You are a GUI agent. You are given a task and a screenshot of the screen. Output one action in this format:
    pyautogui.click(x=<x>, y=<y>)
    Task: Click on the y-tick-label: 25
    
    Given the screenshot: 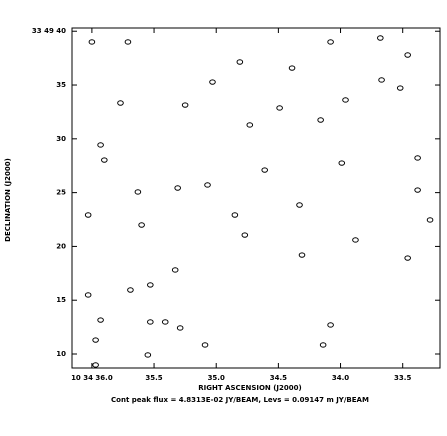 What is the action you would take?
    pyautogui.click(x=61, y=193)
    